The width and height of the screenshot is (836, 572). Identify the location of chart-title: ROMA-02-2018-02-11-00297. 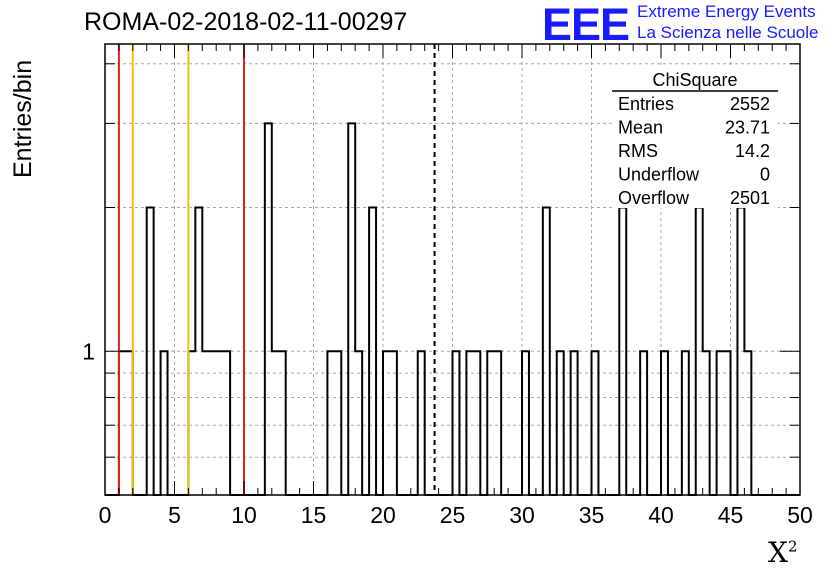
(246, 22).